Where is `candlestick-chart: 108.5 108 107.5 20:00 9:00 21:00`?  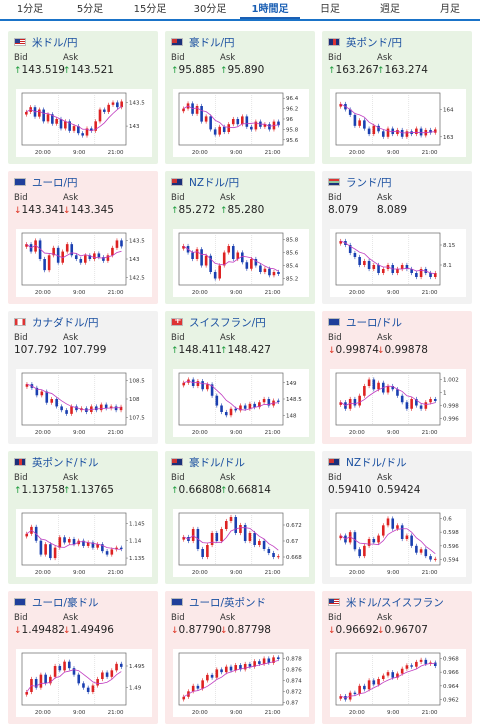
candlestick-chart: 108.5 108 107.5 20:00 9:00 21:00 is located at coordinates (83, 404).